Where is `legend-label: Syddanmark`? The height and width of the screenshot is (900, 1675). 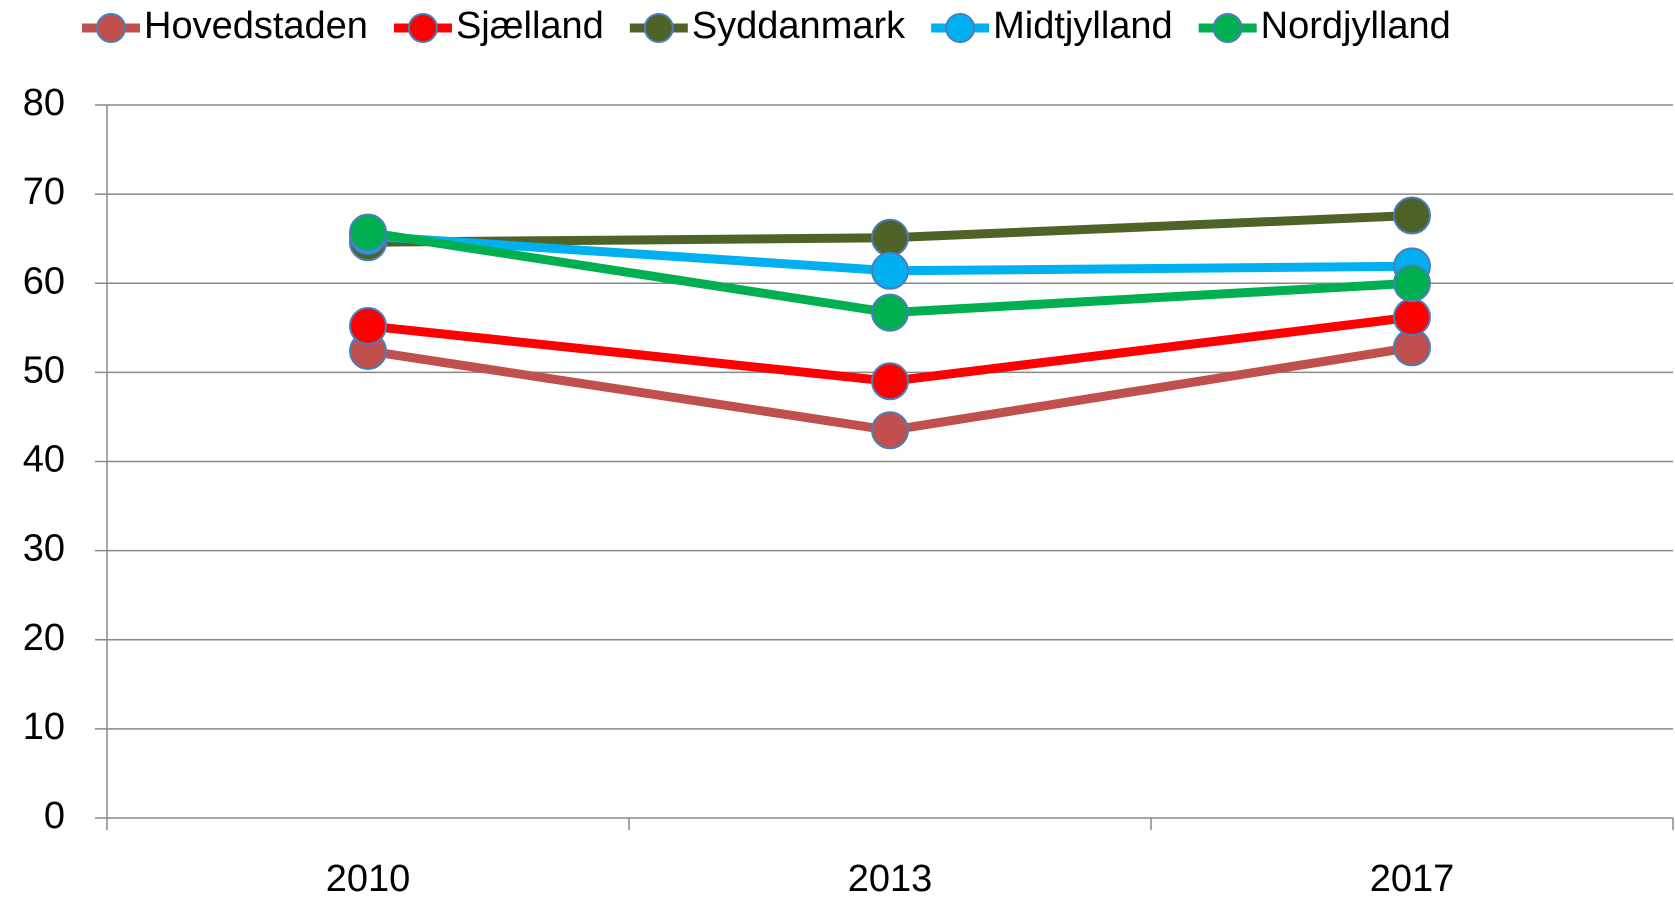 legend-label: Syddanmark is located at coordinates (799, 26).